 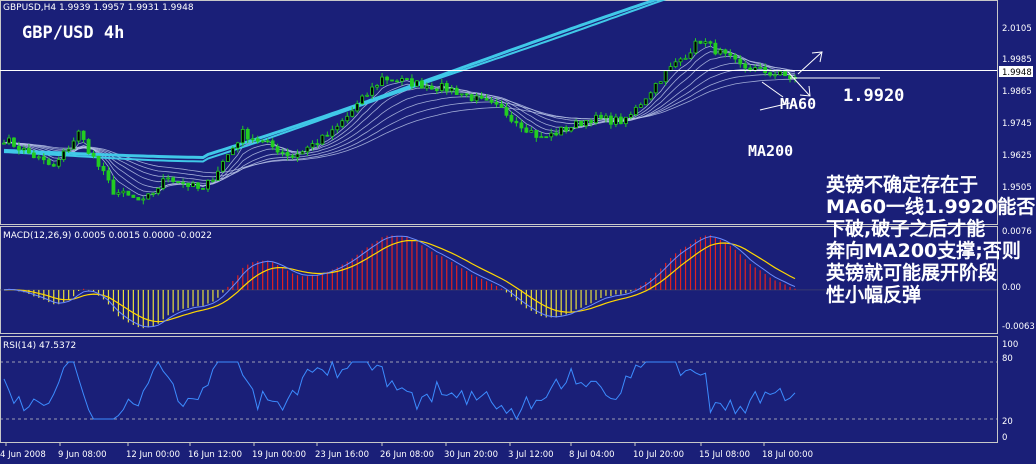 What do you see at coordinates (817, 57) in the screenshot?
I see `arrow-up-head` at bounding box center [817, 57].